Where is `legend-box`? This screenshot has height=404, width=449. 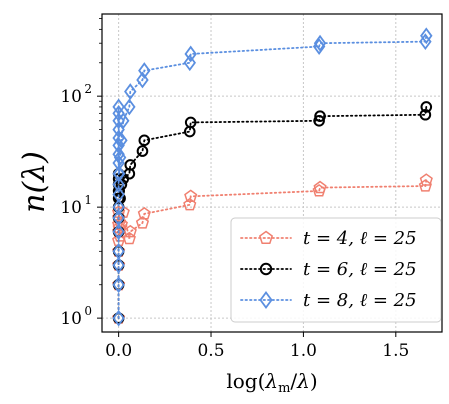 legend-box is located at coordinates (336, 270).